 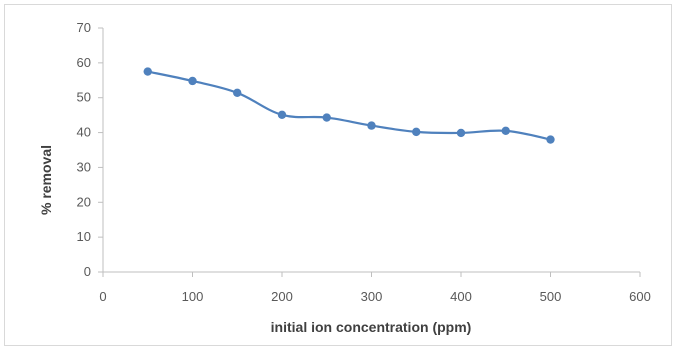 I want to click on y-axis-title: % removal, so click(x=46, y=180).